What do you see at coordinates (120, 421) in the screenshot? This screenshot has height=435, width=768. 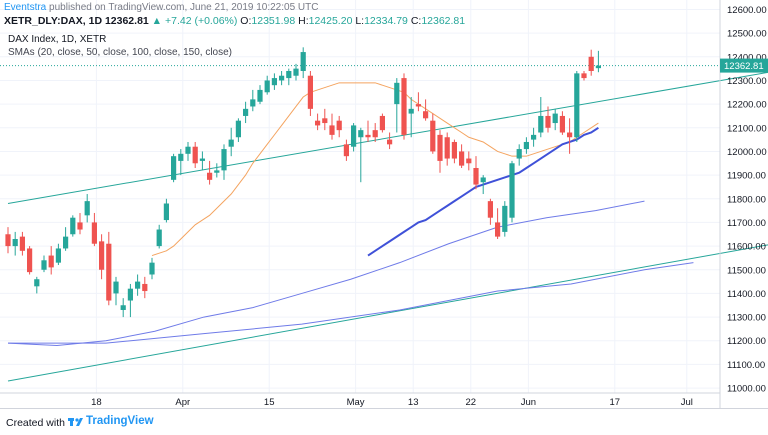 I see `tradingview-brand: TradingView` at bounding box center [120, 421].